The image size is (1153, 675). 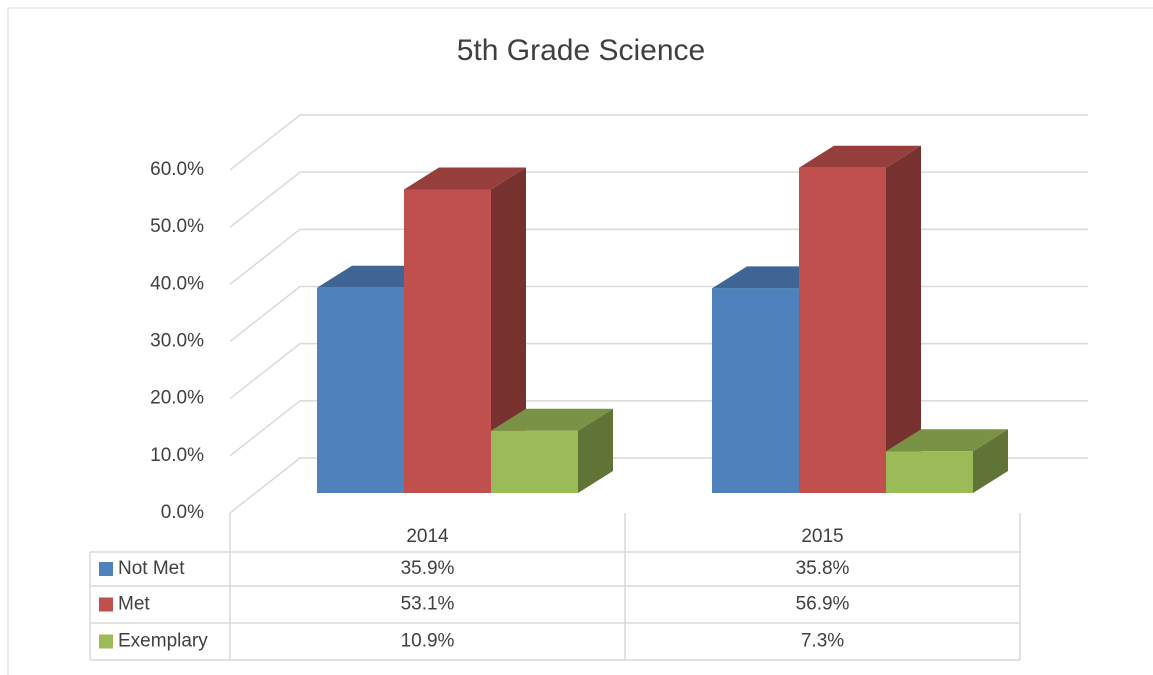 What do you see at coordinates (177, 283) in the screenshot?
I see `y-tick-label: 40.0%` at bounding box center [177, 283].